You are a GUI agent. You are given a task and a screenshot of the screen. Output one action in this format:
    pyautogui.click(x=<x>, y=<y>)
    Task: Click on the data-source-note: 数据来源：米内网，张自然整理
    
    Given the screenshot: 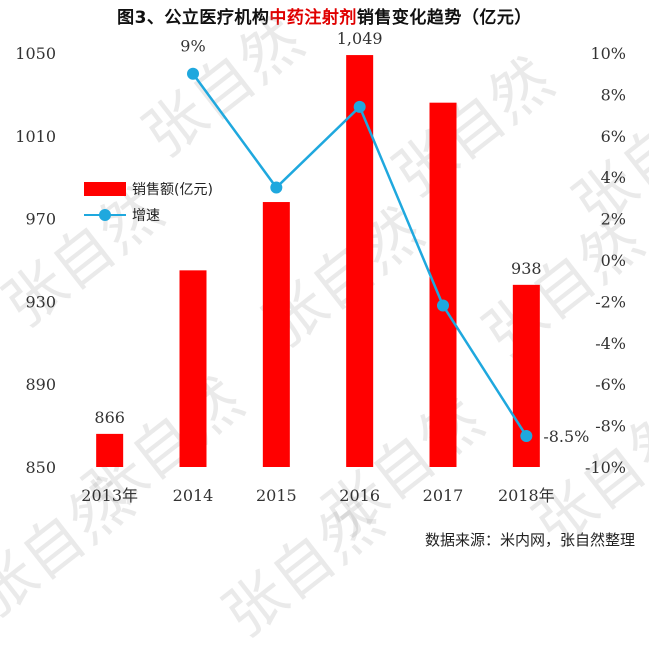 What is the action you would take?
    pyautogui.click(x=529, y=540)
    